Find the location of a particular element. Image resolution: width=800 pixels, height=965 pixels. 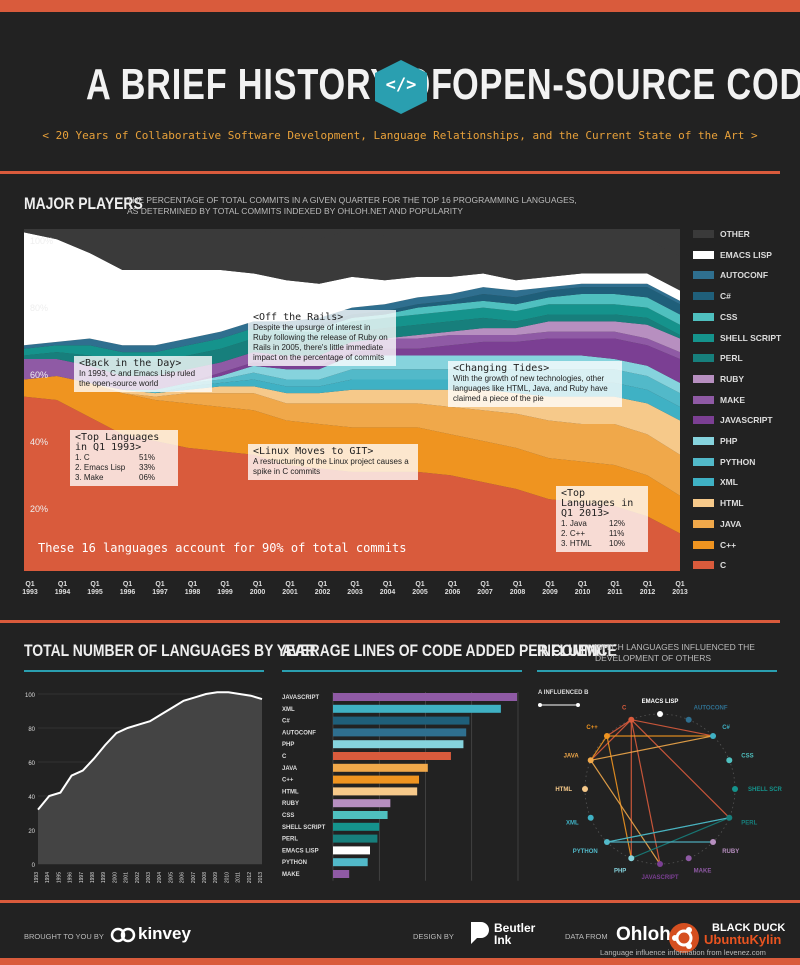

lang-x-tick: 1994 is located at coordinates (48, 877).